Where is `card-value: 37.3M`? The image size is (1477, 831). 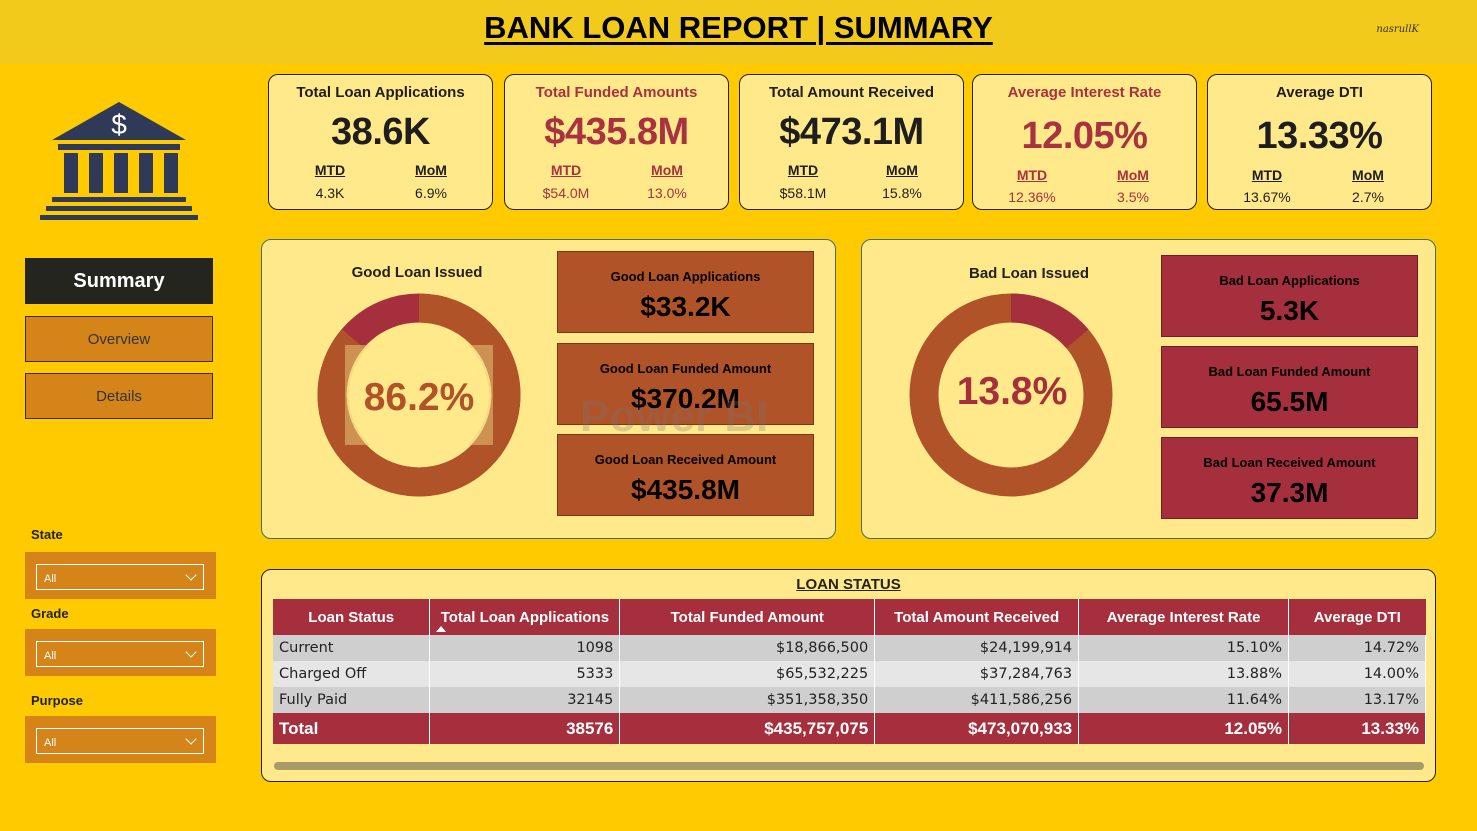
card-value: 37.3M is located at coordinates (1289, 492).